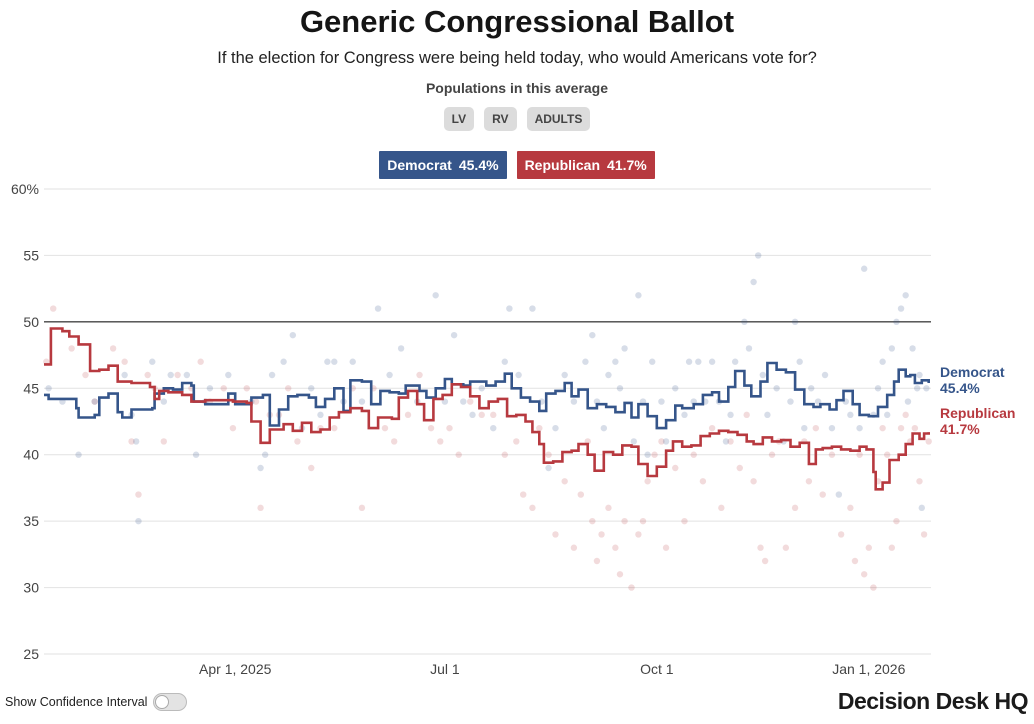 The width and height of the screenshot is (1034, 724). What do you see at coordinates (31, 322) in the screenshot?
I see `y-tick-label: 50` at bounding box center [31, 322].